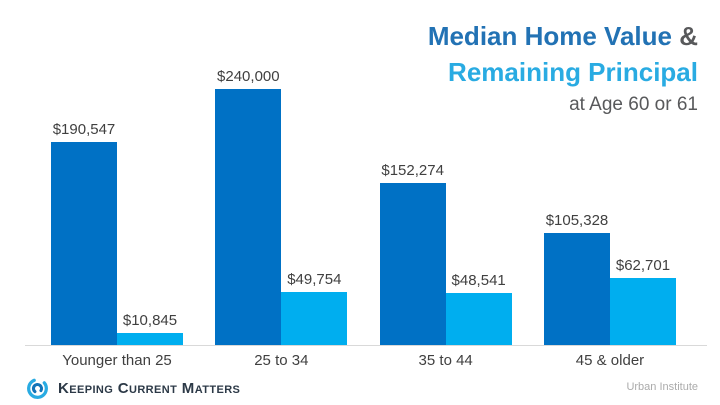 The height and width of the screenshot is (405, 720). Describe the element at coordinates (412, 170) in the screenshot. I see `bar-value-label: $152,274` at that location.